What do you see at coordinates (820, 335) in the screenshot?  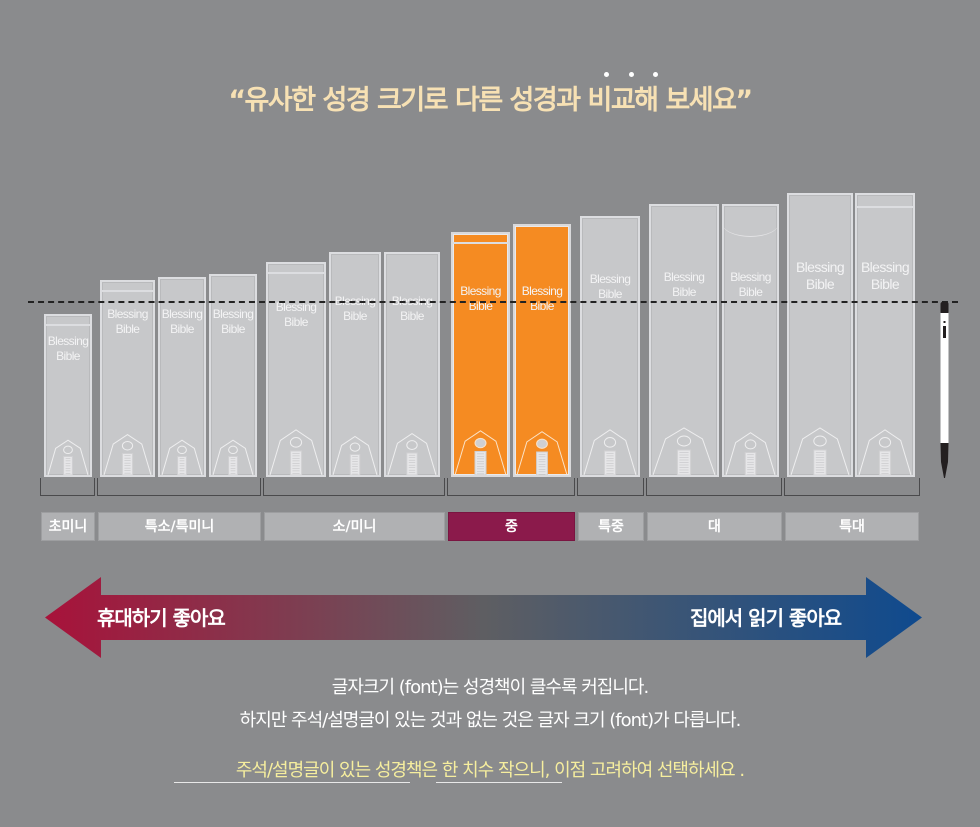 I see `book-12: Blessing Bible` at bounding box center [820, 335].